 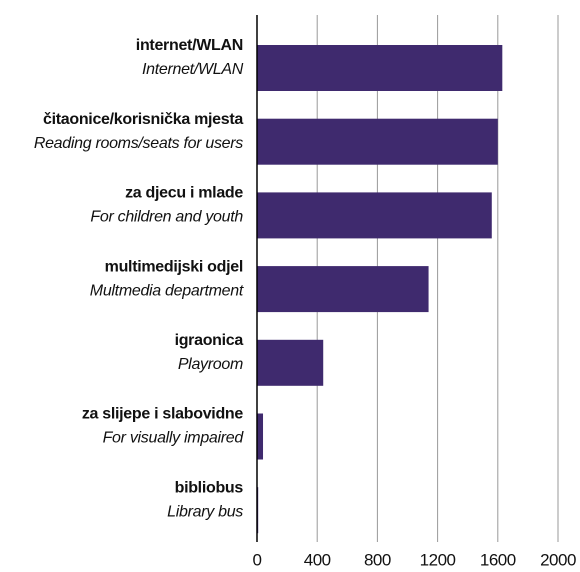 I want to click on category-translation: For children and youth, so click(x=166, y=217).